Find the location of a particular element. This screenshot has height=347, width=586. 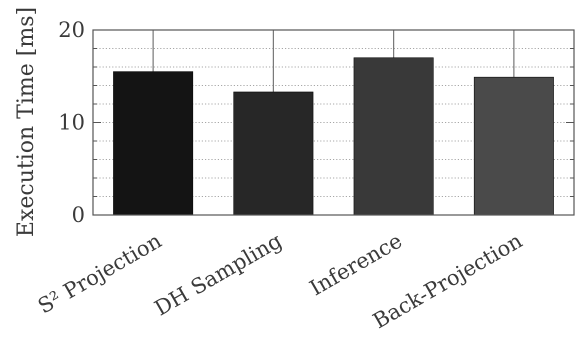

category-label: Inference is located at coordinates (356, 265).